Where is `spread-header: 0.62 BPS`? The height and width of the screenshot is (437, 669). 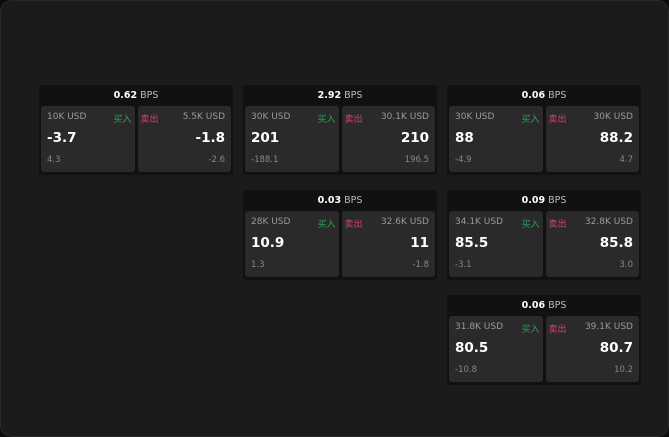
spread-header: 0.62 BPS is located at coordinates (136, 95).